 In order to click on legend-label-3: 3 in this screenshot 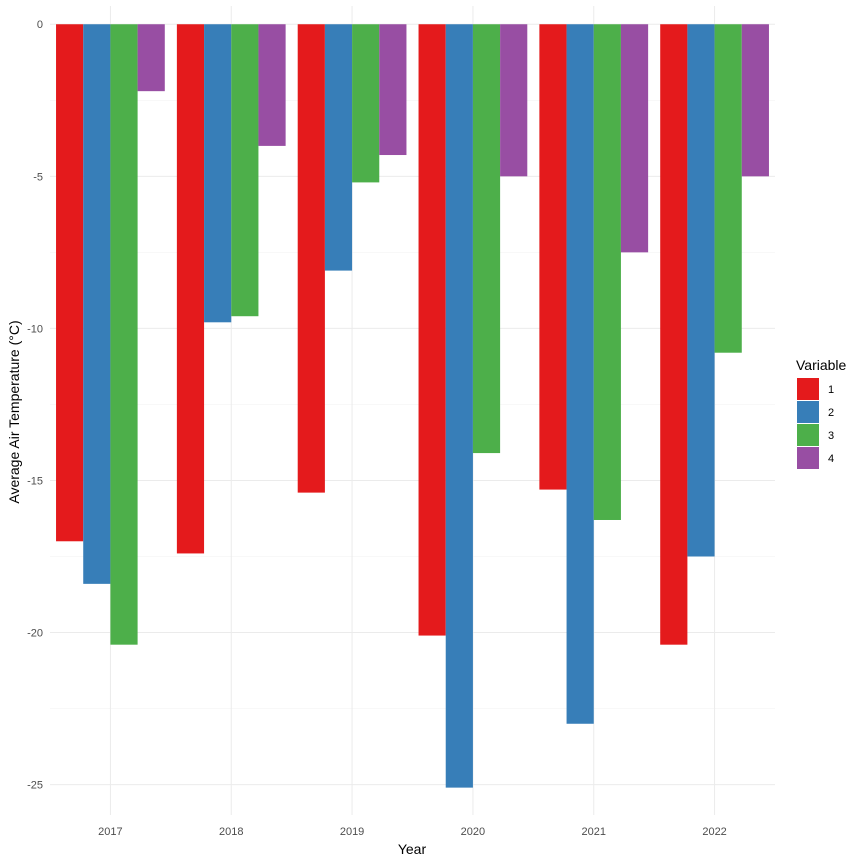, I will do `click(831, 436)`.